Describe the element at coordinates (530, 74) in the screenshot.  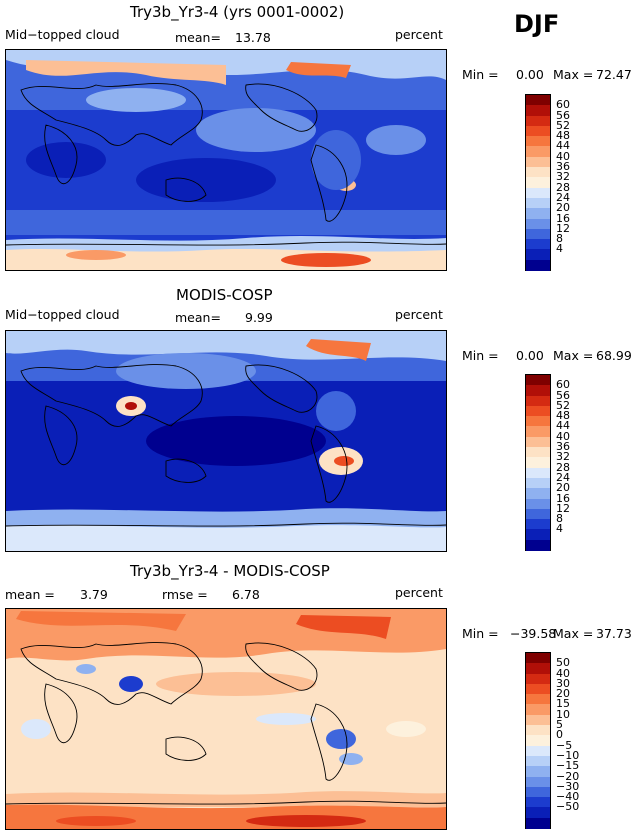
I see `panel-1-min-value: 0.00` at that location.